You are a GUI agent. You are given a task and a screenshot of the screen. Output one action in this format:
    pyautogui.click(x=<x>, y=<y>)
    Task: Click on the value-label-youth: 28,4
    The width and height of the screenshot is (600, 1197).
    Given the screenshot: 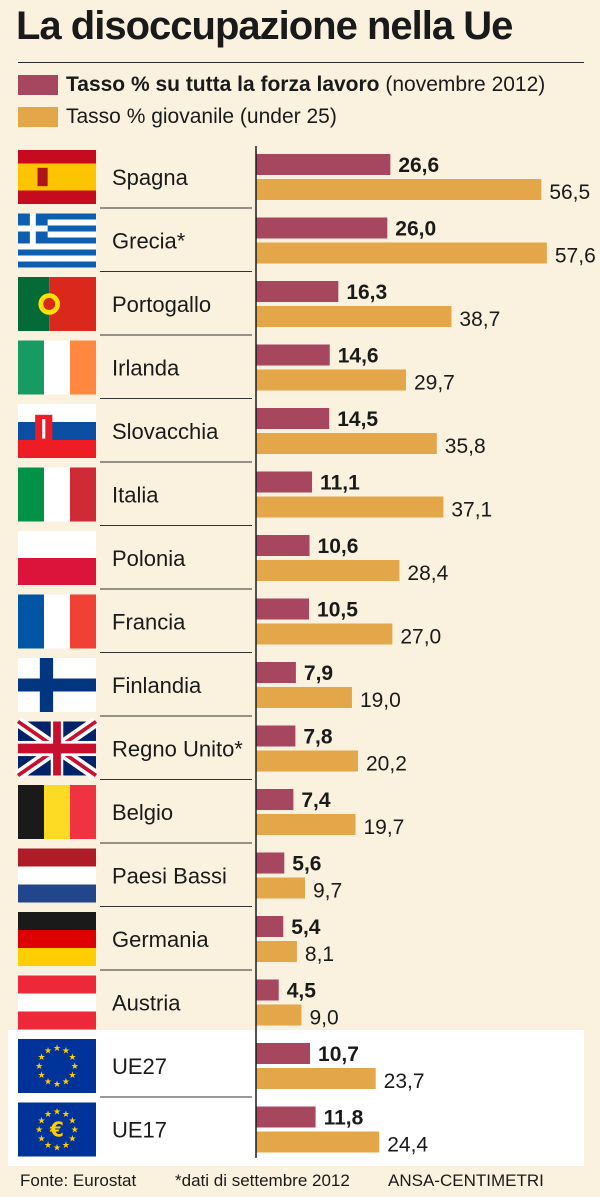 What is the action you would take?
    pyautogui.click(x=427, y=573)
    